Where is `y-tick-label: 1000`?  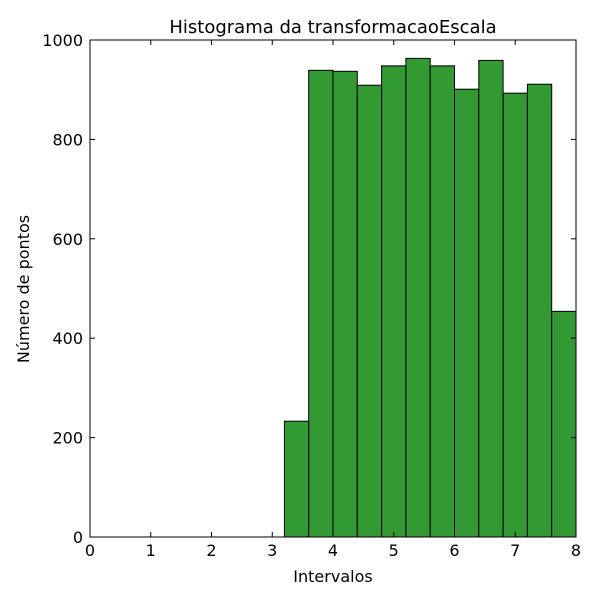 y-tick-label: 1000 is located at coordinates (62, 40).